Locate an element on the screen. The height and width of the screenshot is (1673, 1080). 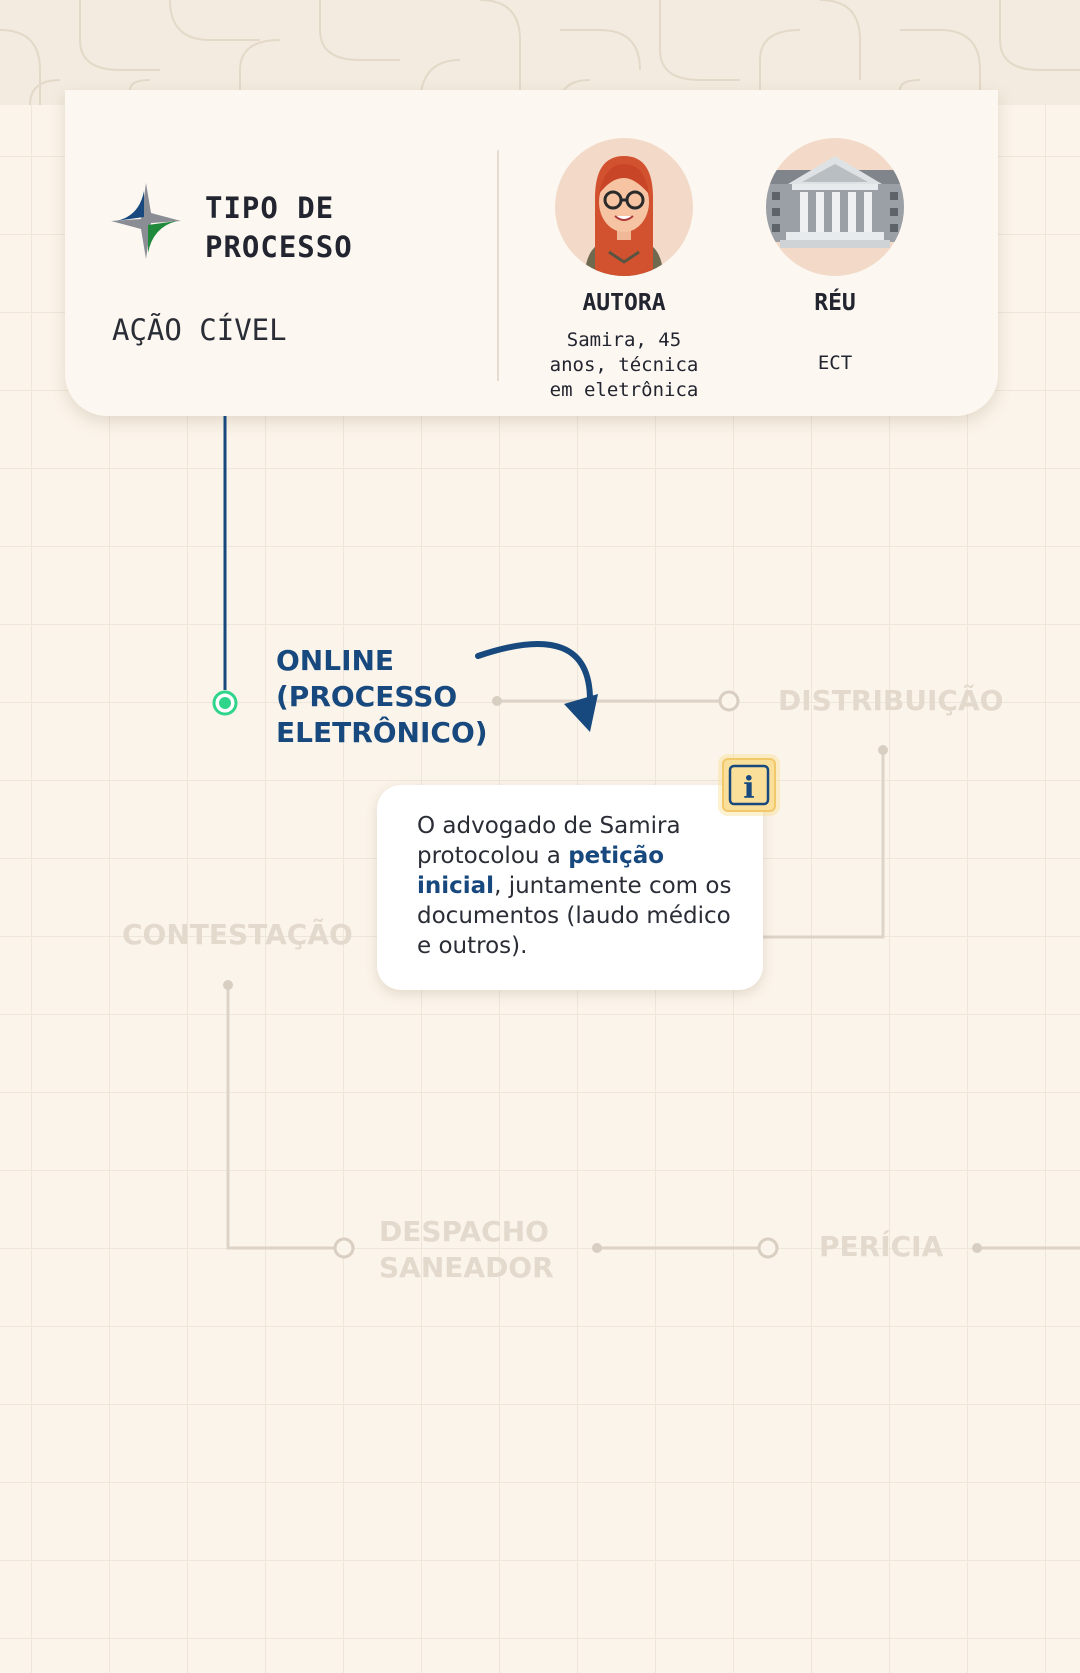
step-contestacao: CONTESTAÇÃO is located at coordinates (237, 934).